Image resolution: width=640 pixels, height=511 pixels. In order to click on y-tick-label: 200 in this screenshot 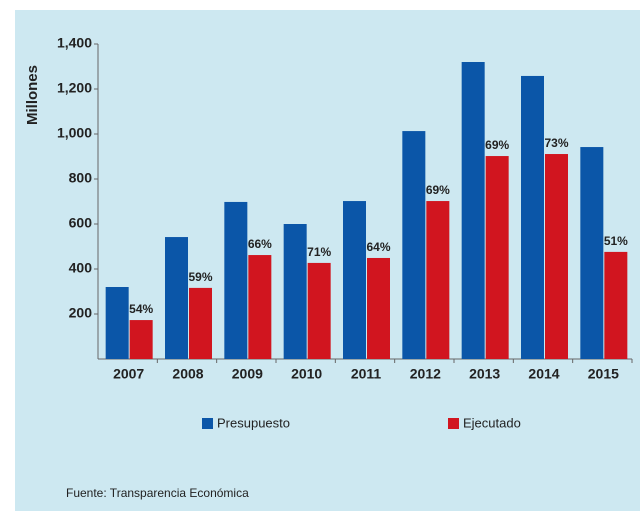, I will do `click(81, 313)`.